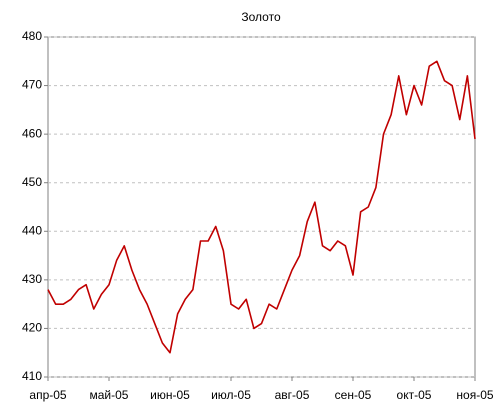 The height and width of the screenshot is (409, 501). I want to click on x-tick-label: май-05, so click(109, 395).